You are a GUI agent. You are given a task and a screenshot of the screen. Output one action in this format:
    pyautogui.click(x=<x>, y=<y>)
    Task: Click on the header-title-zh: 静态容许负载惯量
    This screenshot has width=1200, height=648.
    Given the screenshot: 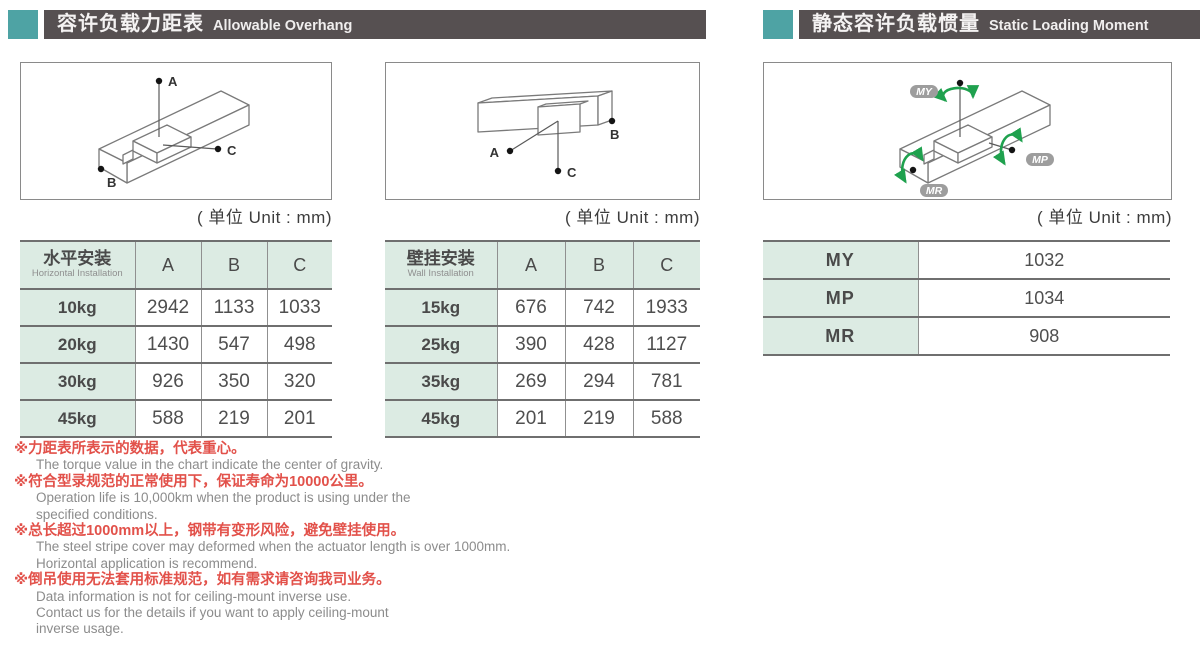 What is the action you would take?
    pyautogui.click(x=896, y=24)
    